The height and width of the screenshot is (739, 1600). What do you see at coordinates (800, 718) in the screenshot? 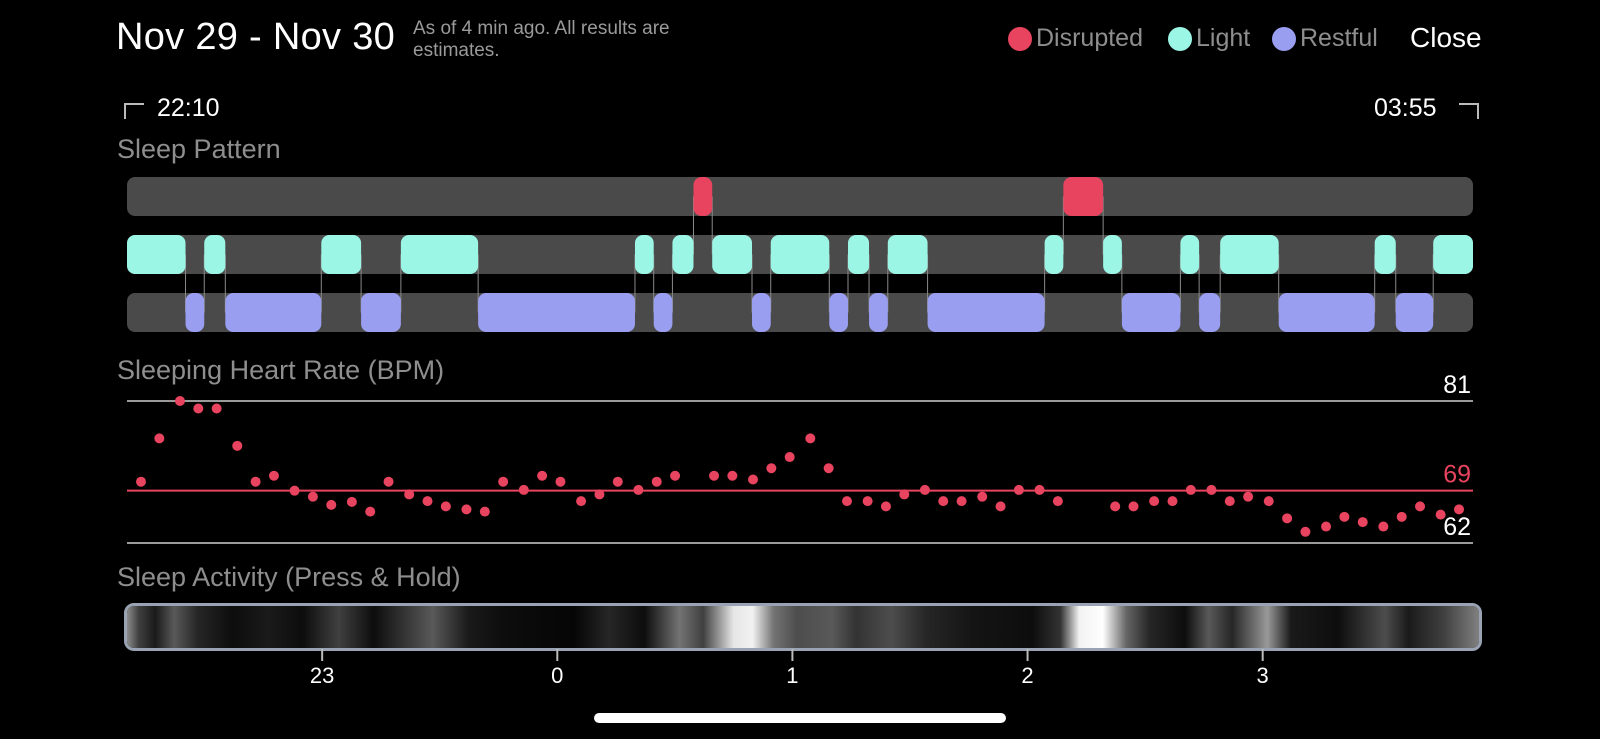
I see `home-indicator` at bounding box center [800, 718].